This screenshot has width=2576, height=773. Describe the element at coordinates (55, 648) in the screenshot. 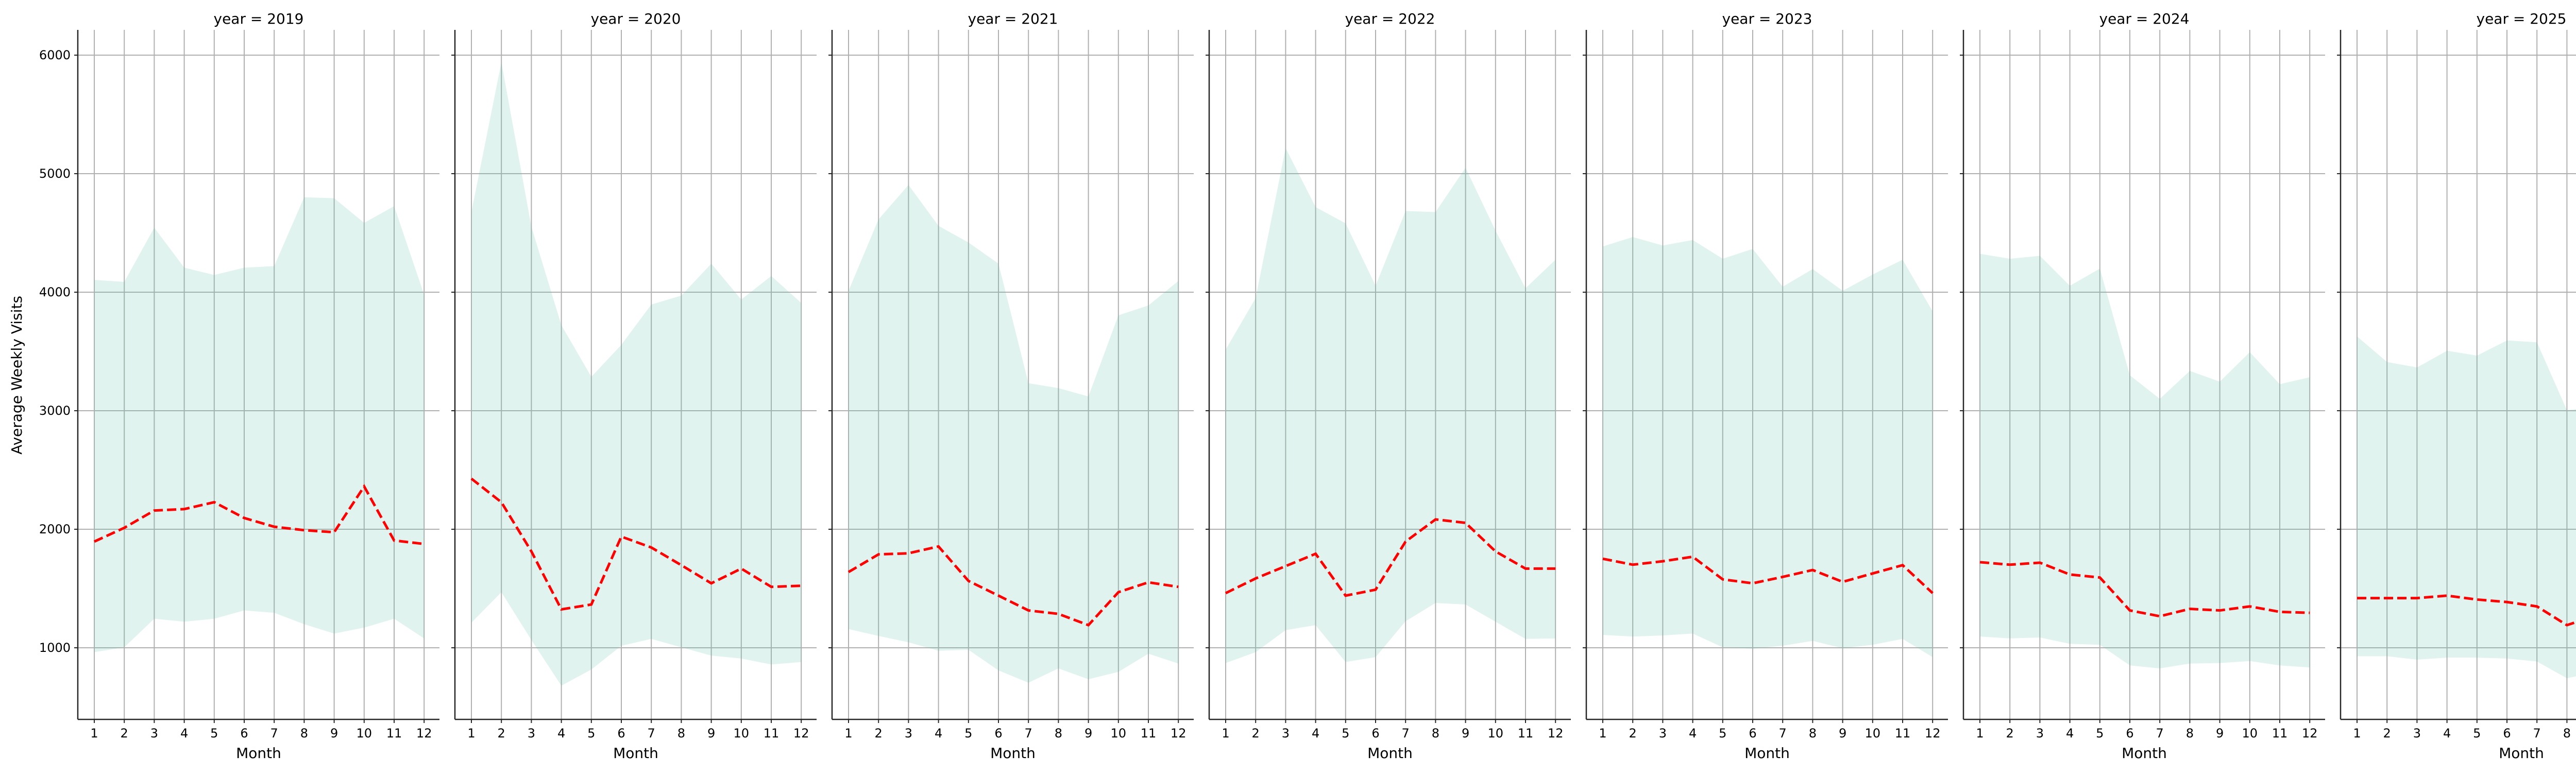

I see `y-tick-label: 1000` at that location.